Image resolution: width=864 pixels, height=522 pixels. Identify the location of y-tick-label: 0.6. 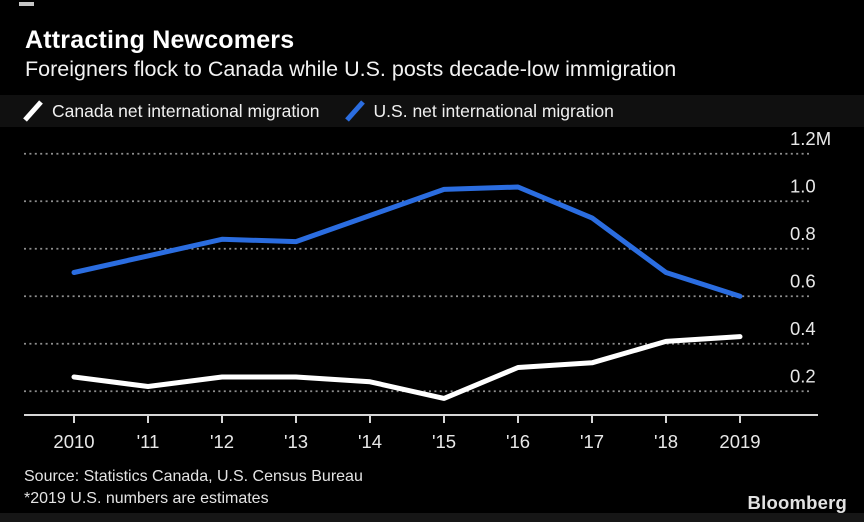
(803, 280).